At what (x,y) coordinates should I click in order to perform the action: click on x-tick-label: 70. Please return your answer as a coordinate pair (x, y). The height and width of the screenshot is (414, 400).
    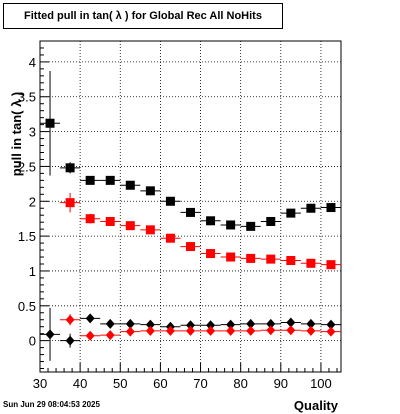
    Looking at the image, I should click on (200, 383).